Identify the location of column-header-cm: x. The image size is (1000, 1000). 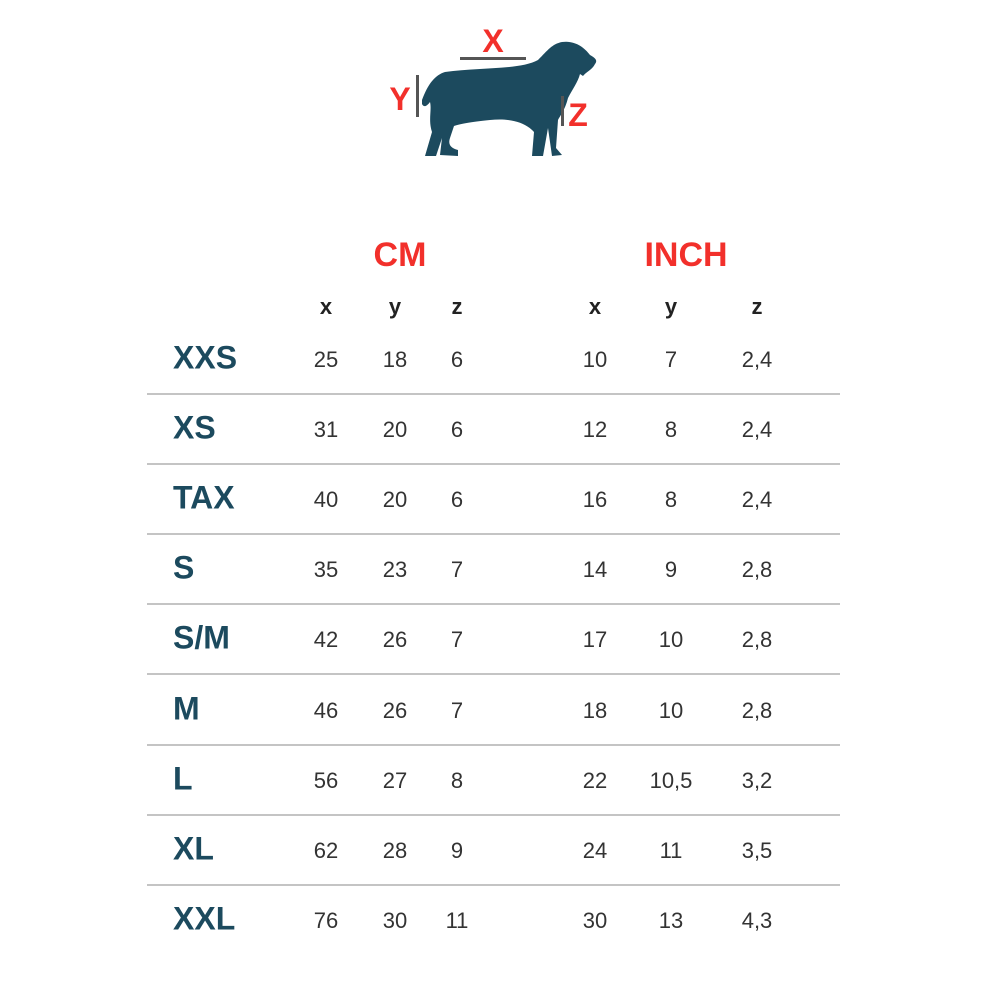
(326, 306).